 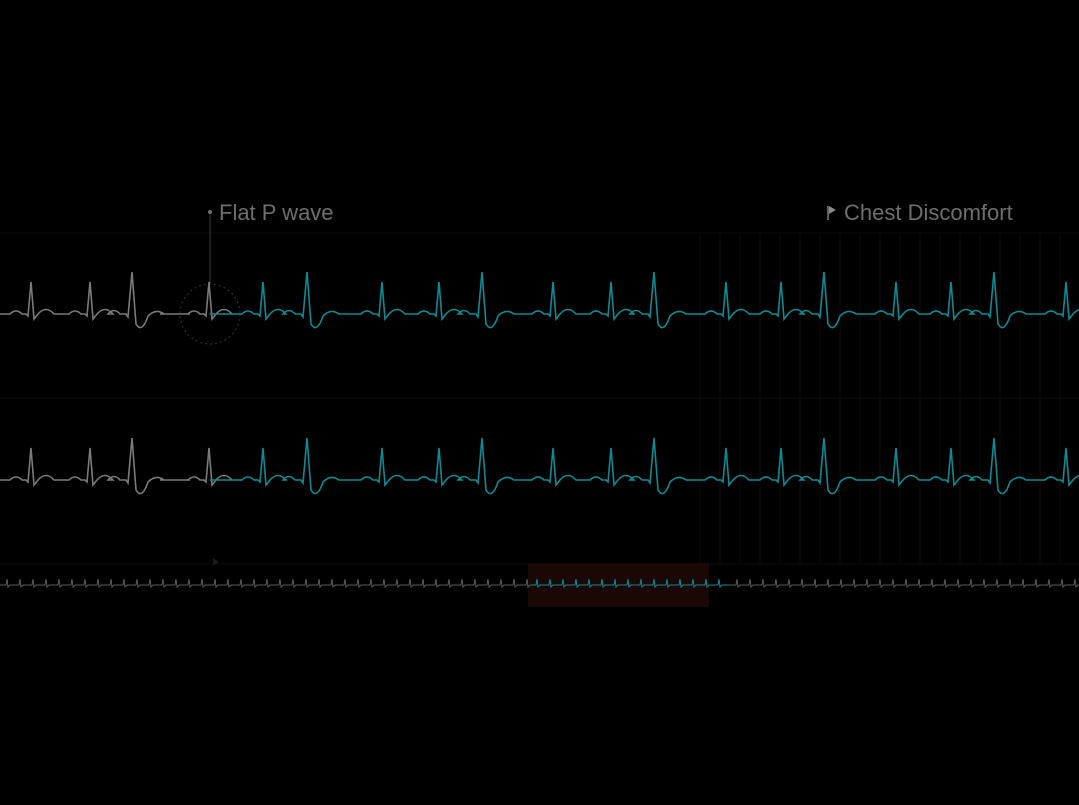 What do you see at coordinates (276, 212) in the screenshot?
I see `finding-label: Flat P wave` at bounding box center [276, 212].